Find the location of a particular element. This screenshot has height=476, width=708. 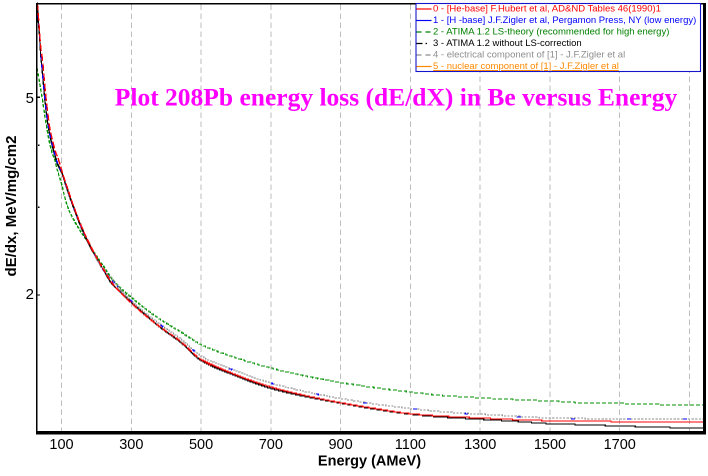

svg-text: 700 is located at coordinates (271, 445).